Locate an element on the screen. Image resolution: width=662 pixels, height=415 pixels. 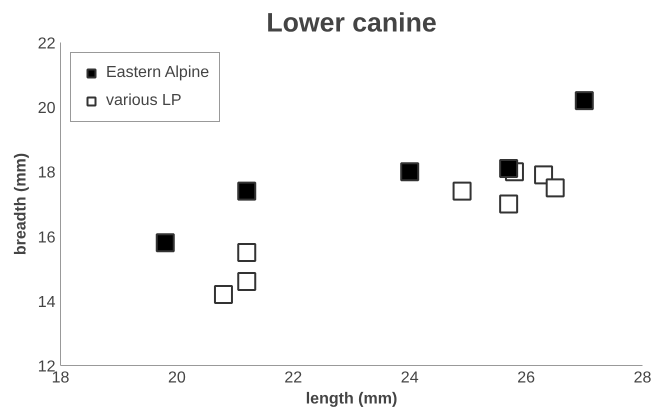
x-tick-label: 18 is located at coordinates (61, 378).